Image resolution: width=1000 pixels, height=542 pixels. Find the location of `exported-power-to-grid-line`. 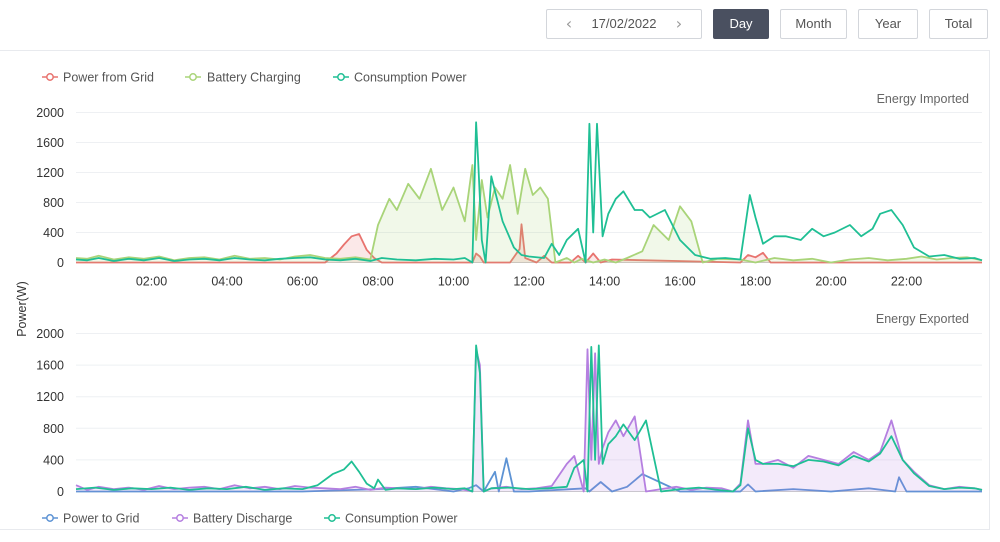

exported-power-to-grid-line is located at coordinates (529, 475).